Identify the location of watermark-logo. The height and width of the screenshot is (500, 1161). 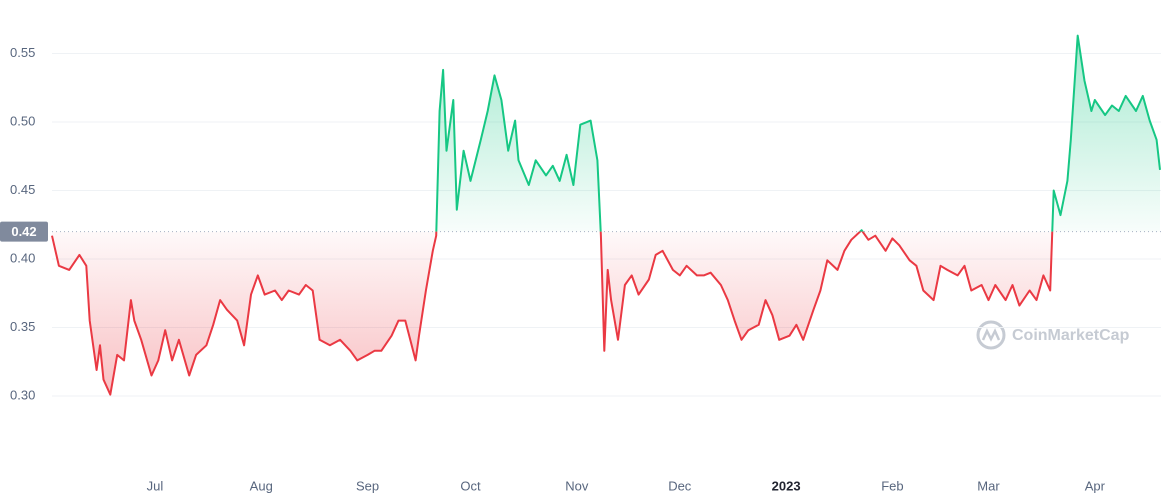
(991, 335).